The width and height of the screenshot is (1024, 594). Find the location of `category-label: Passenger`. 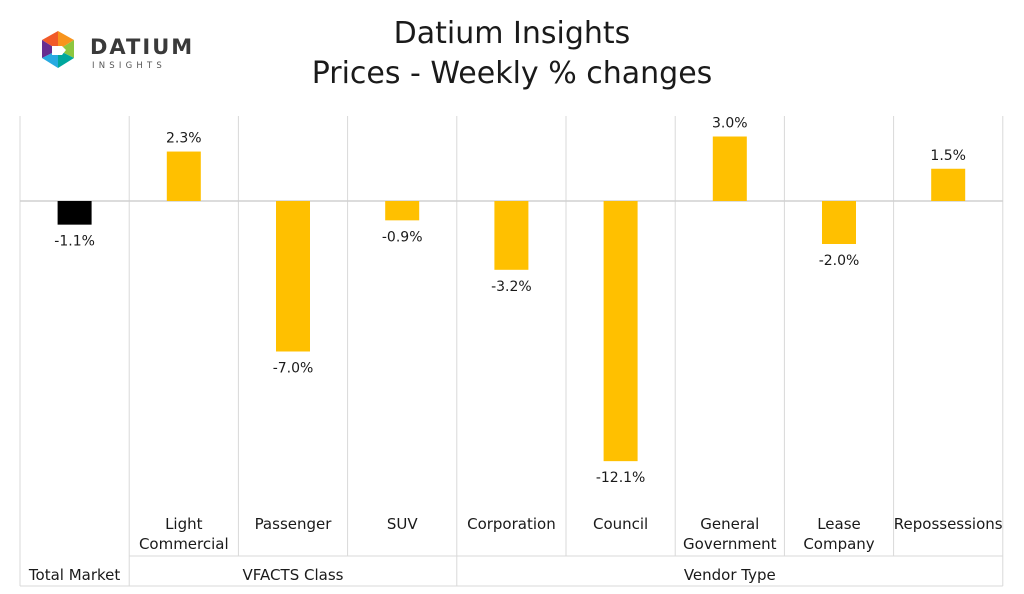

category-label: Passenger is located at coordinates (294, 524).